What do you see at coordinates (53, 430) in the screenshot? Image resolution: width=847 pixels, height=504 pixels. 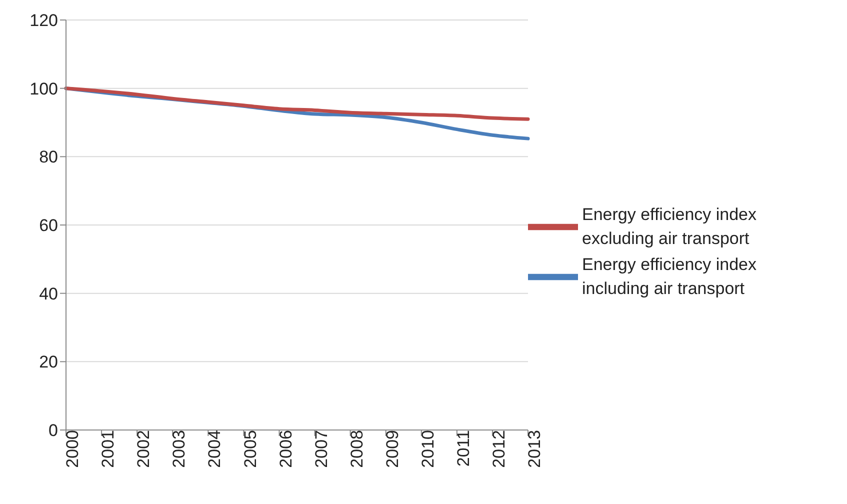 I see `y-tick-label: 0` at bounding box center [53, 430].